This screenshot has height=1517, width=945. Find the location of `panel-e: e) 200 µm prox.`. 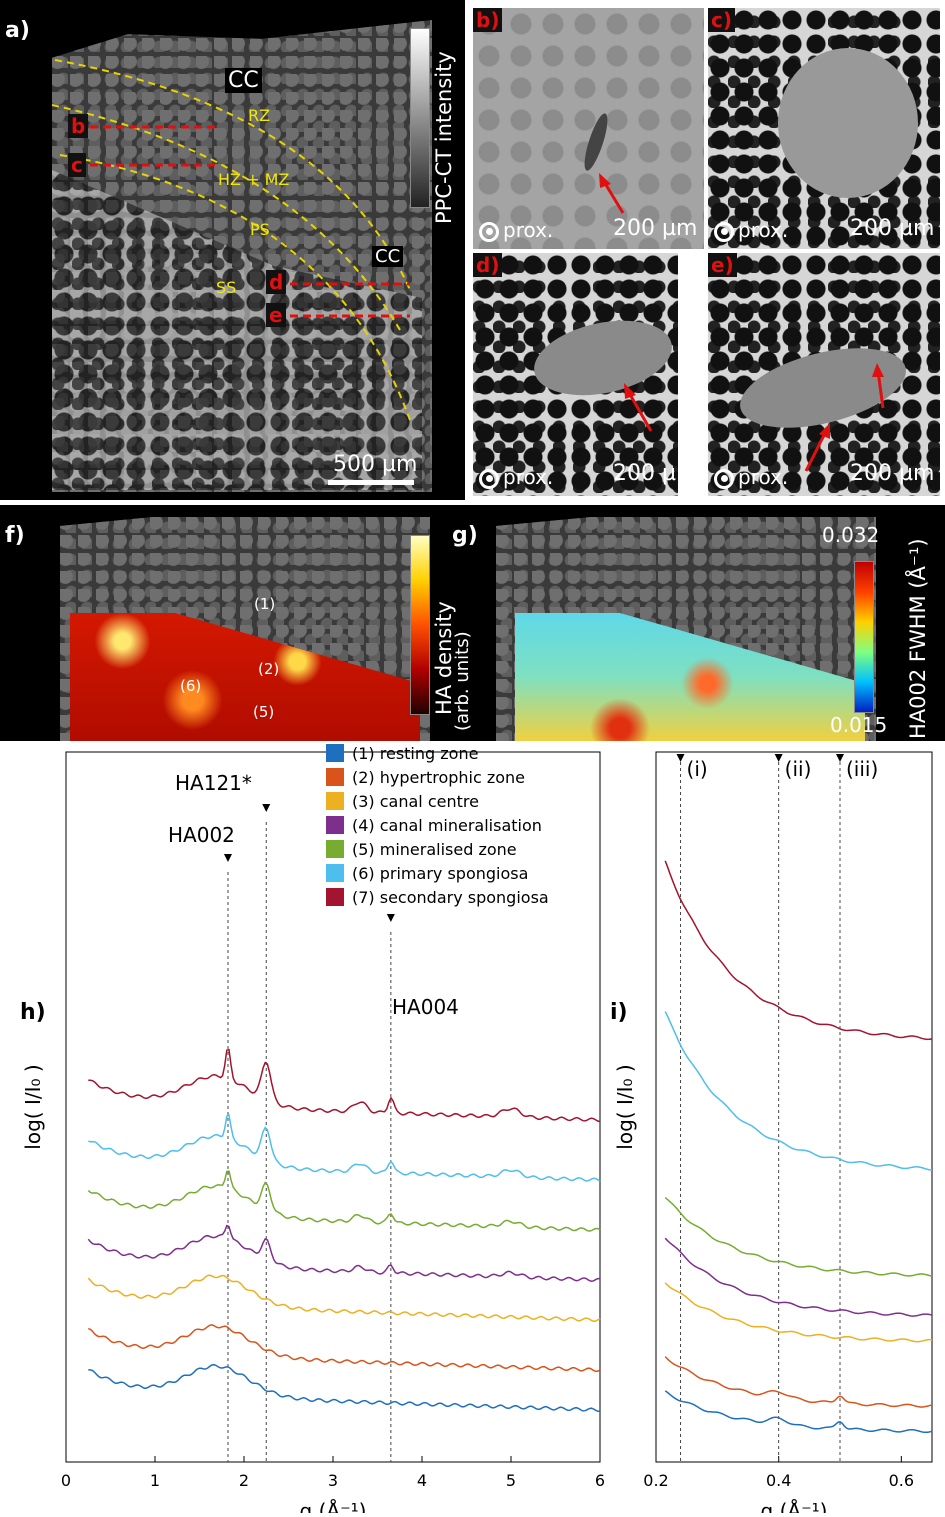

panel-e: e) 200 µm prox. is located at coordinates (824, 374).